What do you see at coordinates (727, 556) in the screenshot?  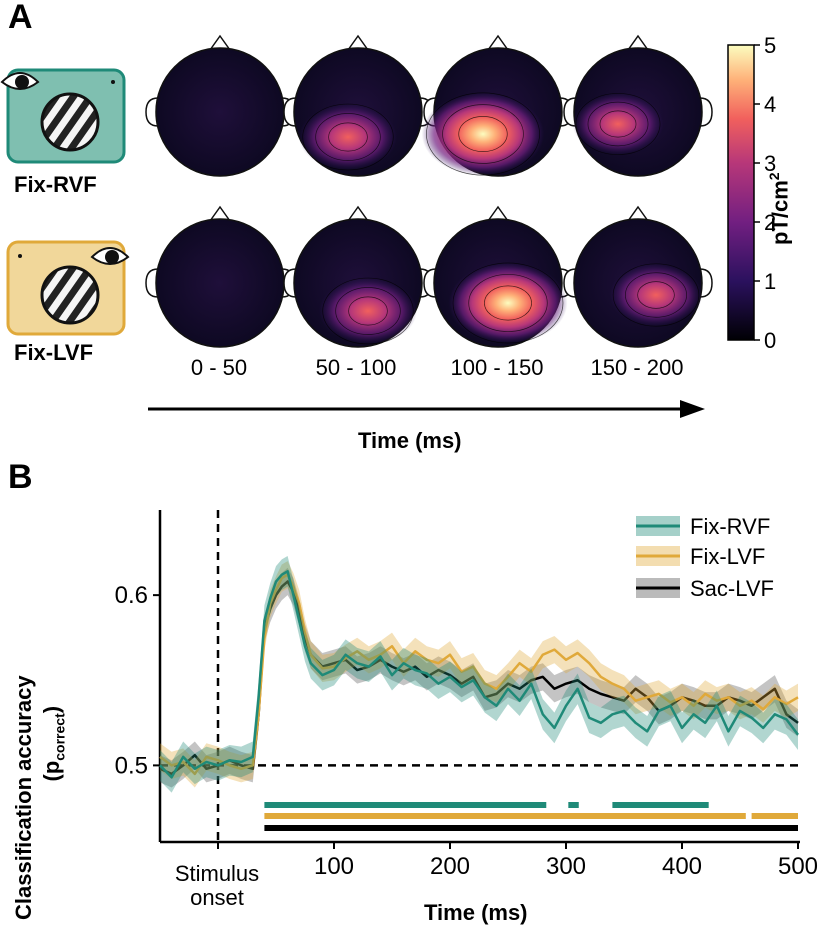 I see `legend-label: Fix-LVF` at bounding box center [727, 556].